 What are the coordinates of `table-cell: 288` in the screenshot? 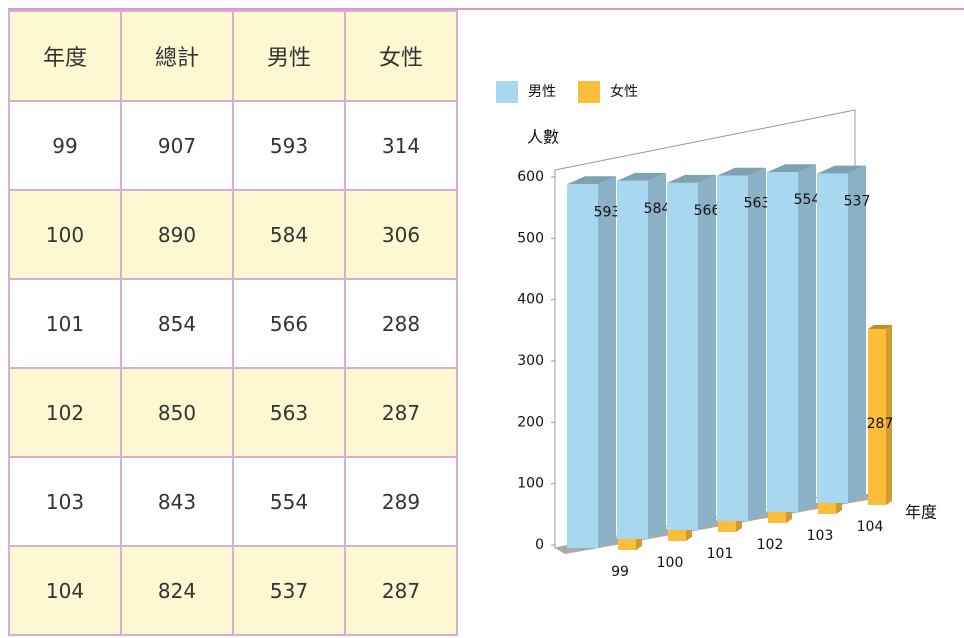 It's located at (401, 323).